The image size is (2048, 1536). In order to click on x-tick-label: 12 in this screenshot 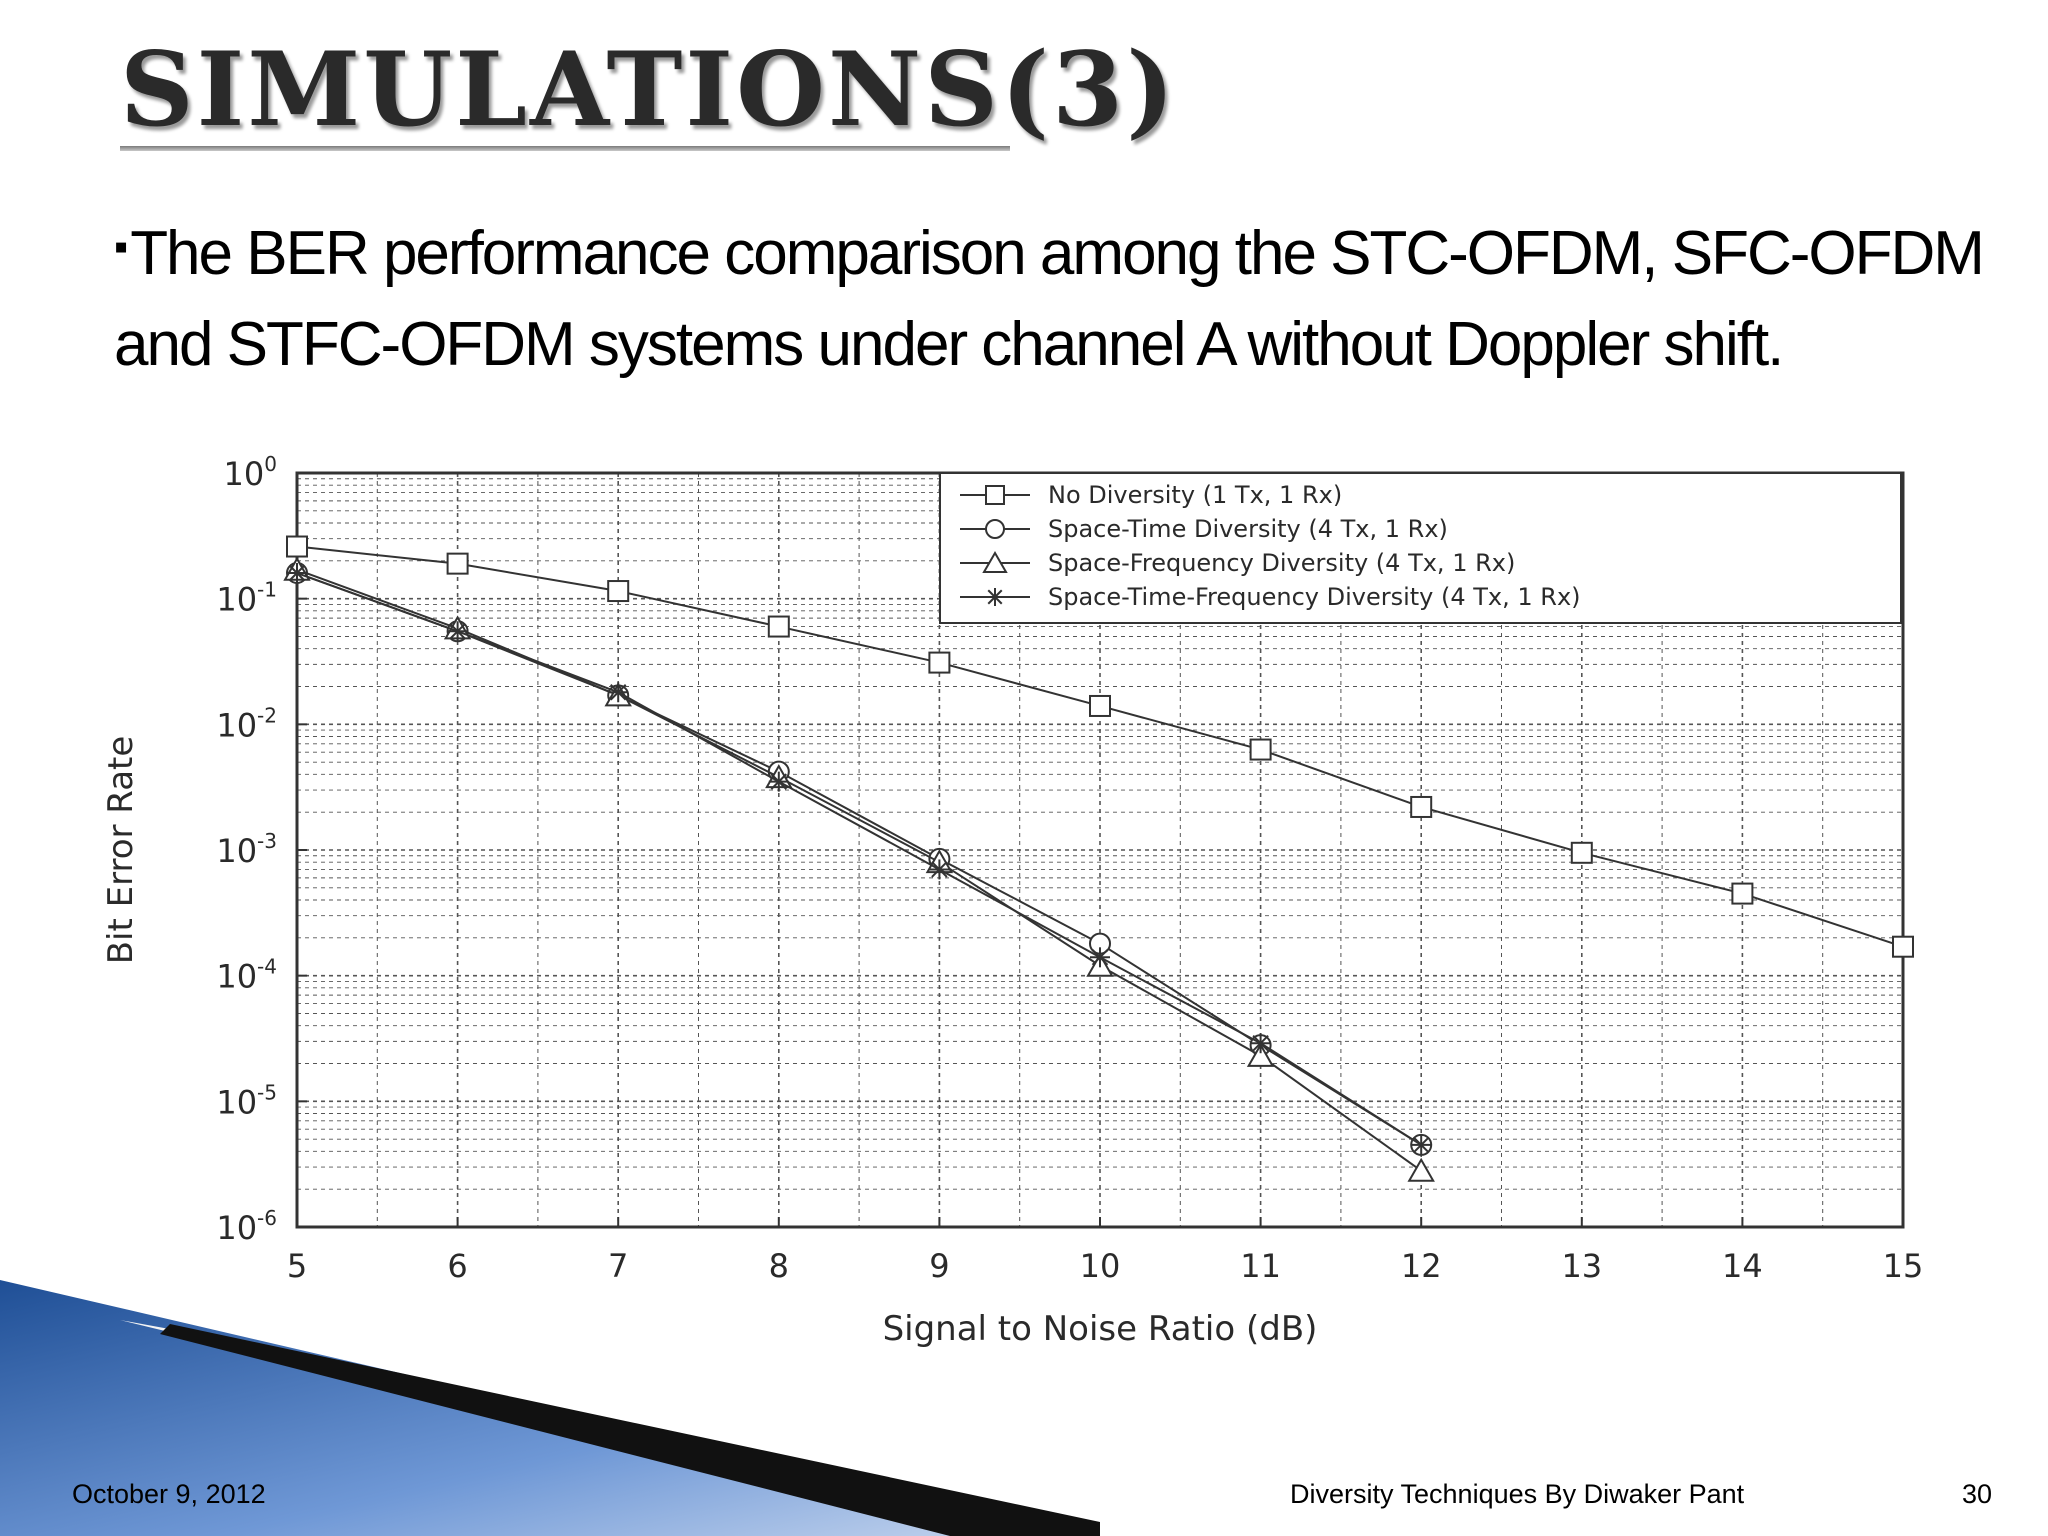, I will do `click(1421, 1266)`.